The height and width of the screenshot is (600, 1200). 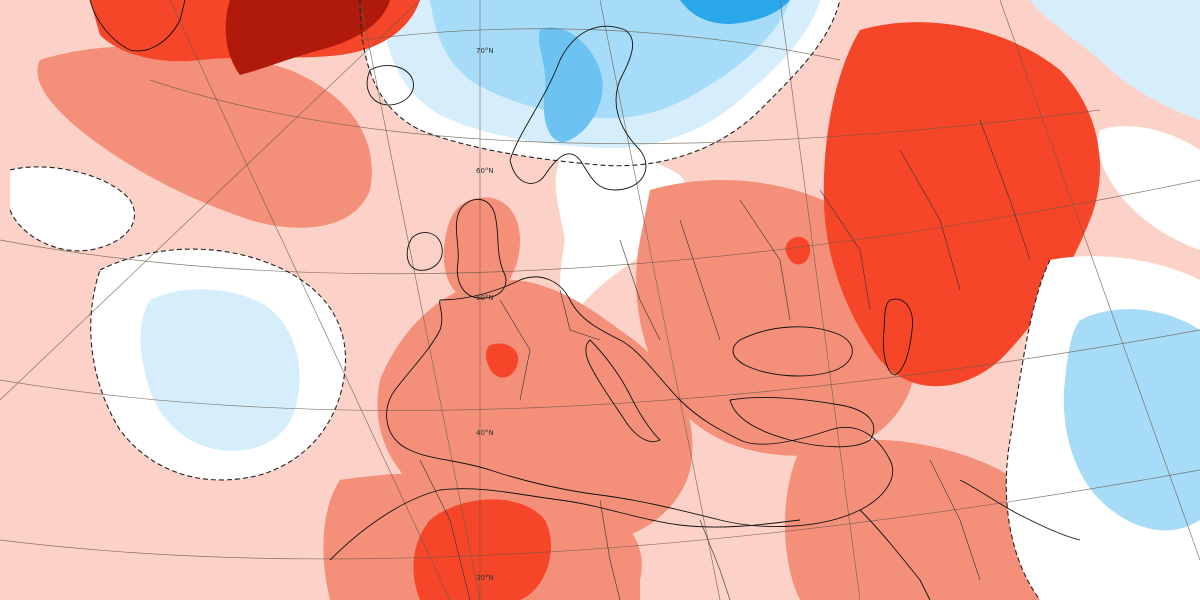 I want to click on coast-caspian, so click(x=898, y=337).